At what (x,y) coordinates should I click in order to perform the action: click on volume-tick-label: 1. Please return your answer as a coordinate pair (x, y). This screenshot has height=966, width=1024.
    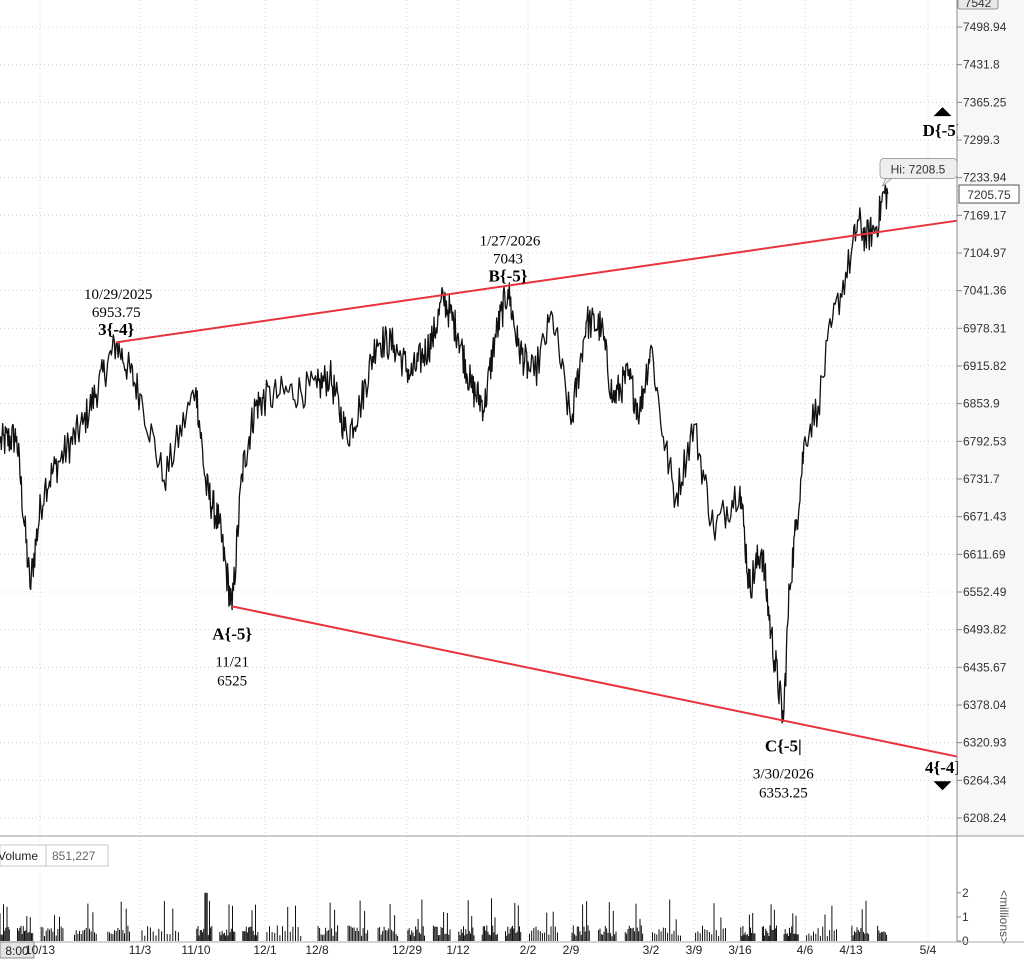
    Looking at the image, I should click on (965, 917).